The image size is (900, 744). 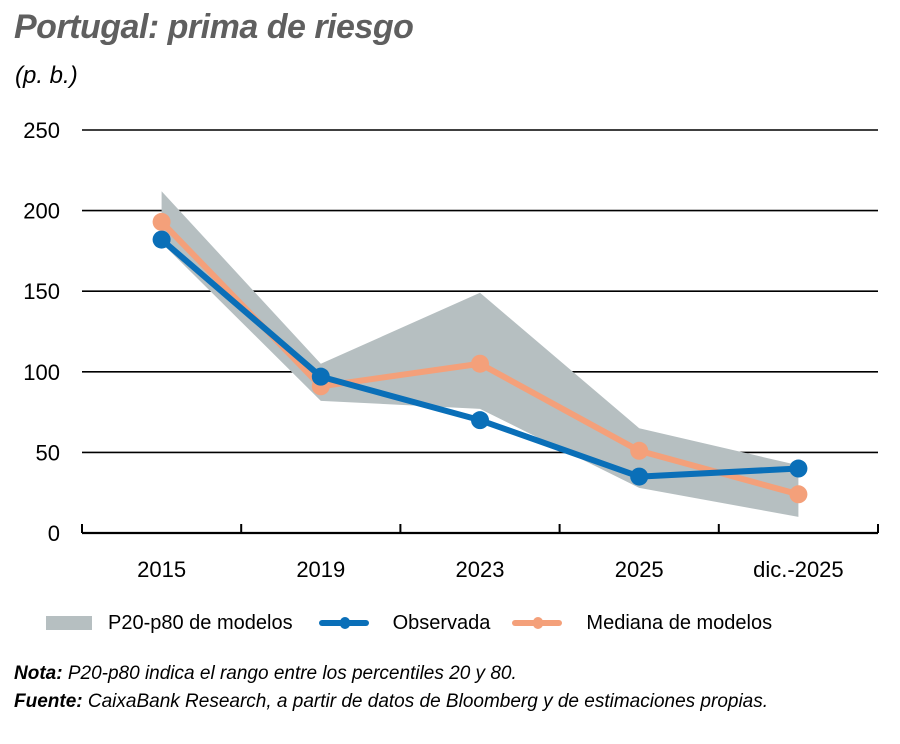 What do you see at coordinates (41, 372) in the screenshot?
I see `svg-text: 100` at bounding box center [41, 372].